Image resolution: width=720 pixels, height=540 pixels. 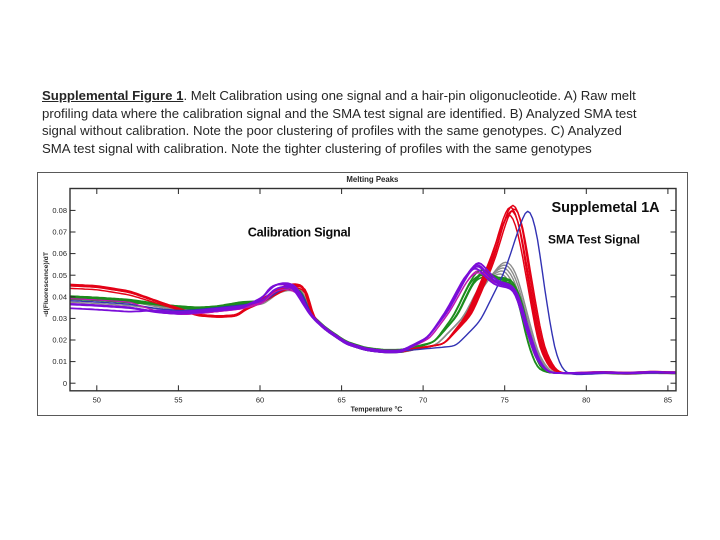 What do you see at coordinates (46, 284) in the screenshot?
I see `svg-text: -d(Fluorescence)/dT` at bounding box center [46, 284].